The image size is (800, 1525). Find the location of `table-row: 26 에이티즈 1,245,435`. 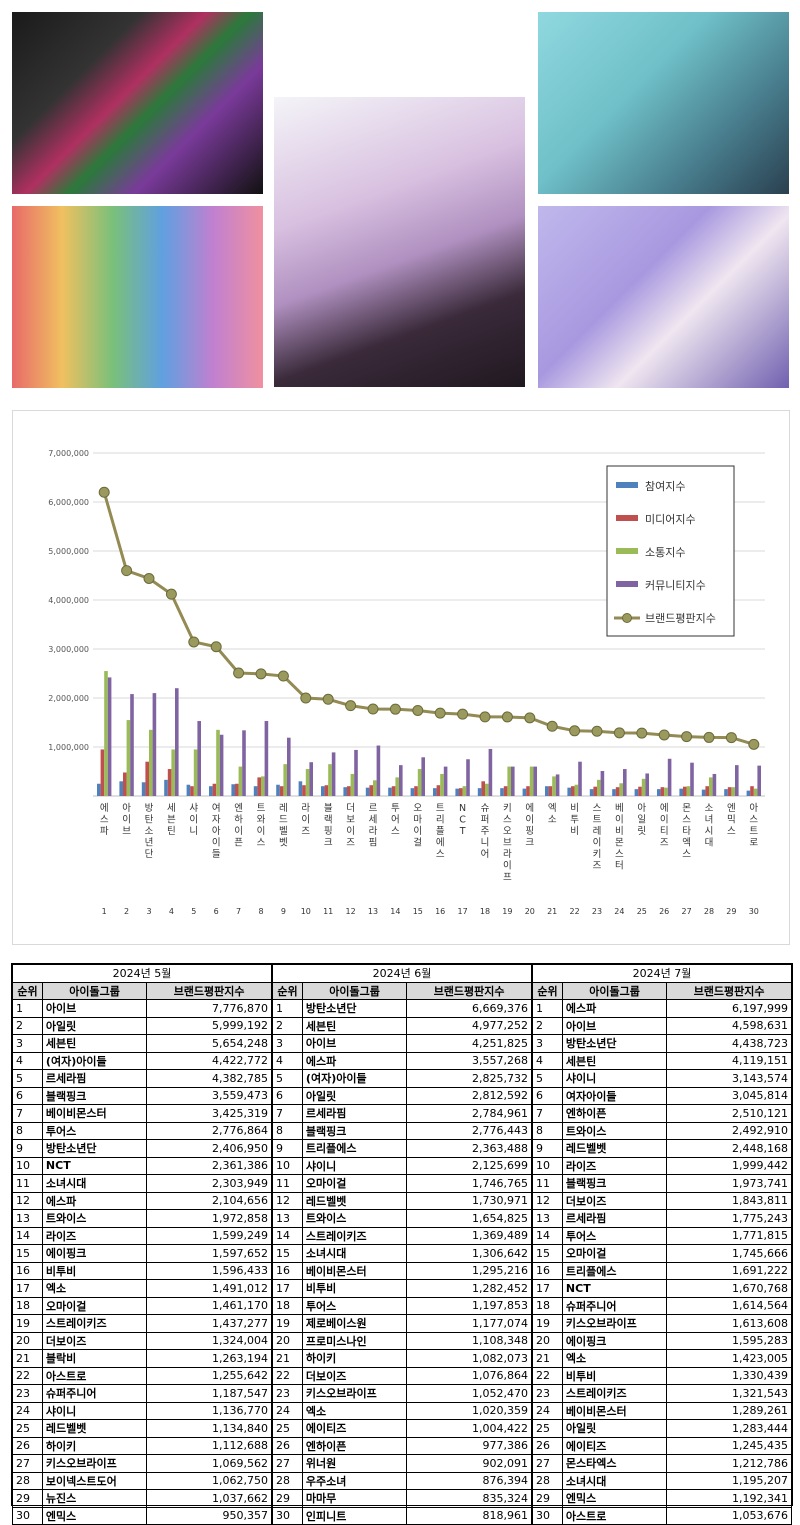

table-row: 26 에이티즈 1,245,435 is located at coordinates (662, 1445).